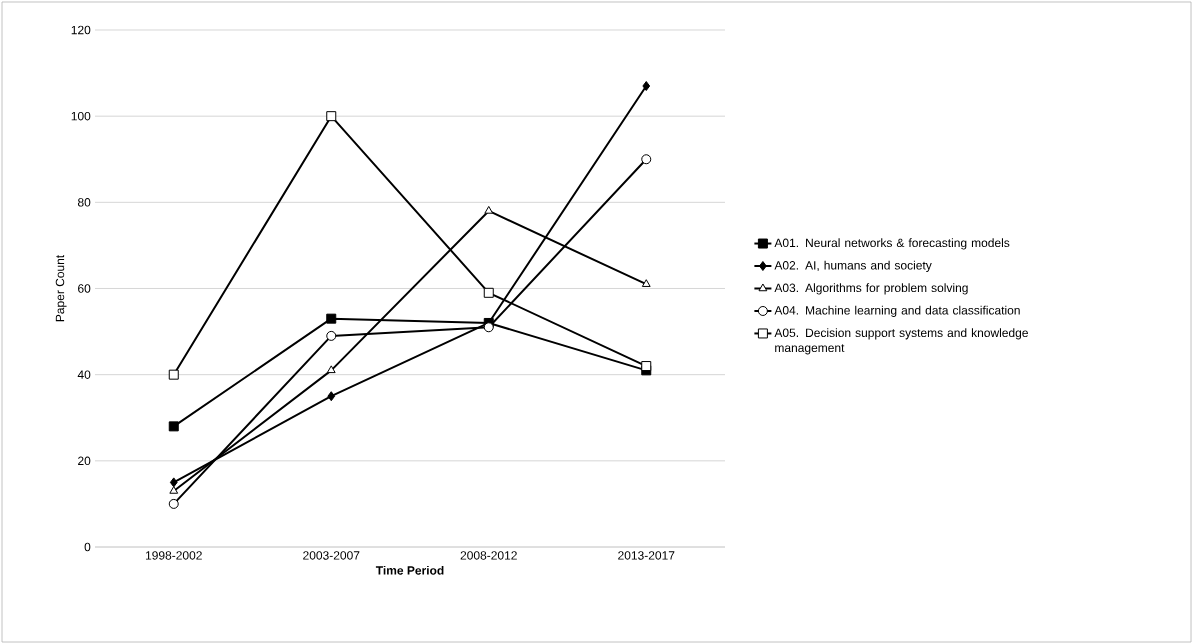 Image resolution: width=1193 pixels, height=644 pixels. Describe the element at coordinates (61, 288) in the screenshot. I see `y-axis-title: Paper Count` at that location.